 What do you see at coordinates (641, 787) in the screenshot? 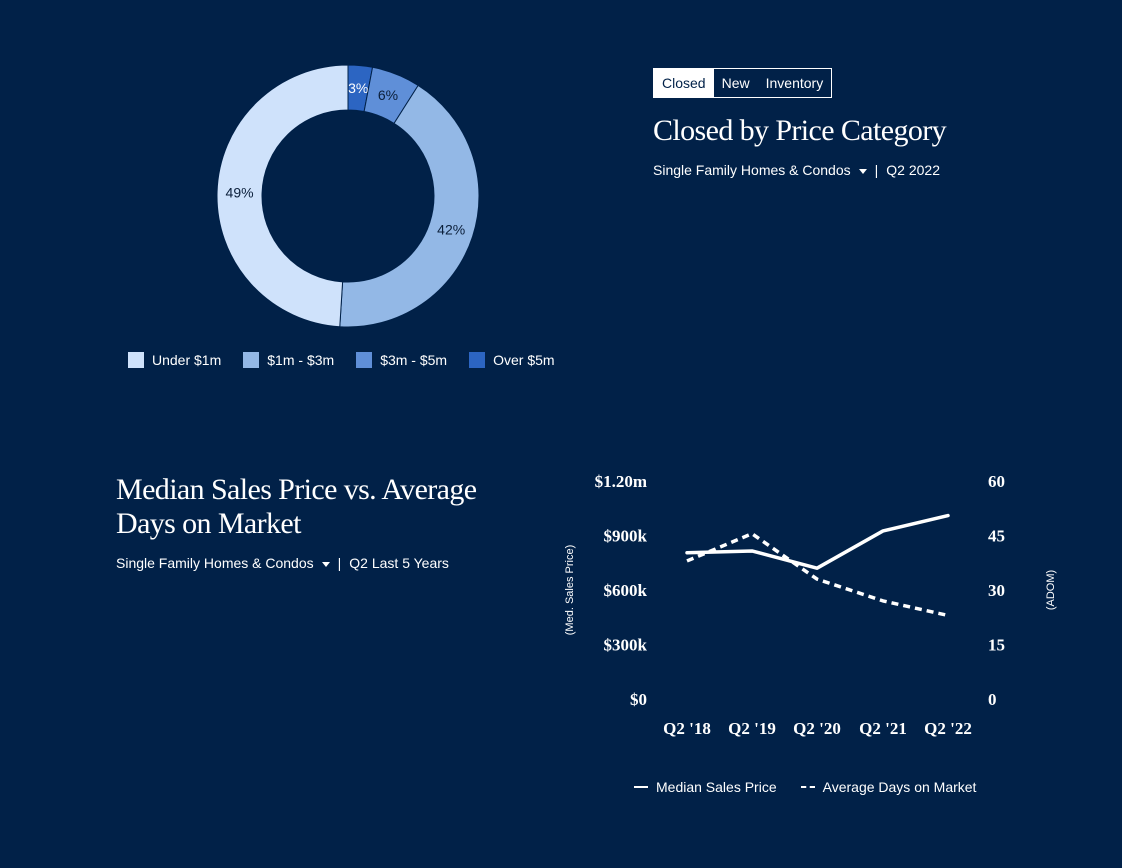
I see `solid-line-icon` at bounding box center [641, 787].